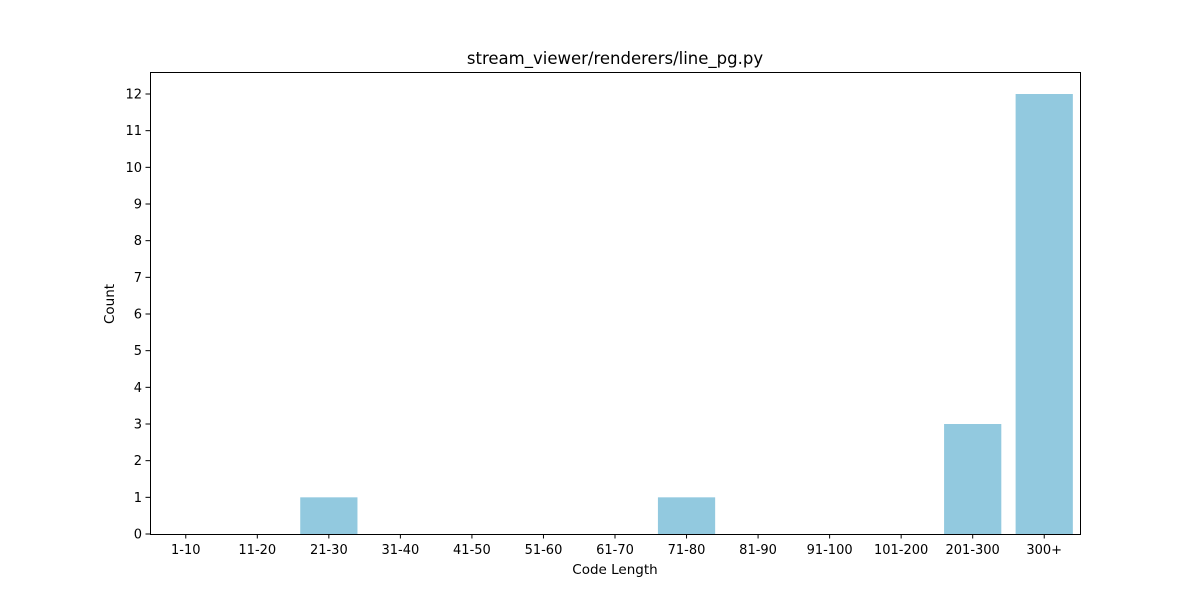  Describe the element at coordinates (133, 131) in the screenshot. I see `y-tick-label: 11` at that location.